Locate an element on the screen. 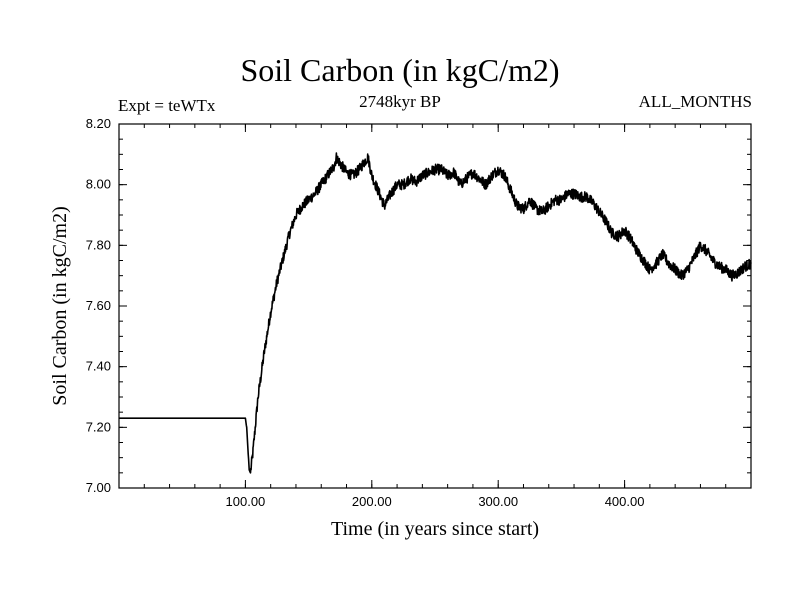 This screenshot has height=600, width=800. x-tick-label: 100.00 is located at coordinates (246, 501).